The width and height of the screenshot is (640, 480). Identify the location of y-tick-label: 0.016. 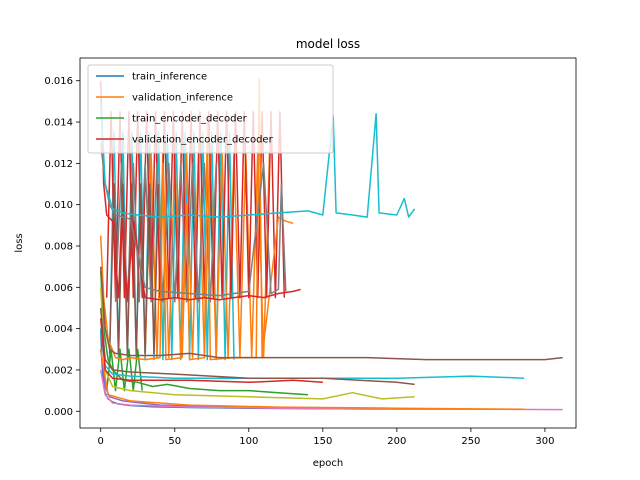
(58, 81).